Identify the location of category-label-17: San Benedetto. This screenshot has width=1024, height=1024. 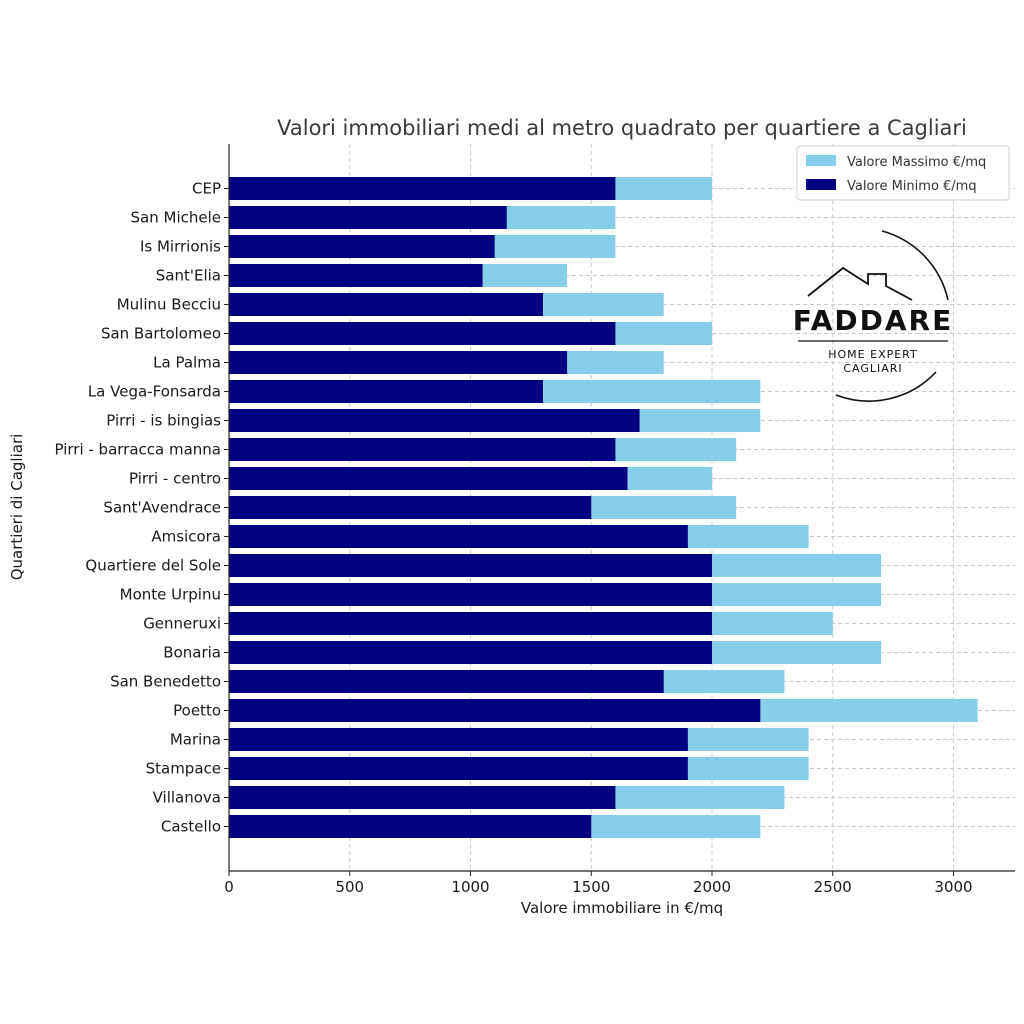
(165, 682).